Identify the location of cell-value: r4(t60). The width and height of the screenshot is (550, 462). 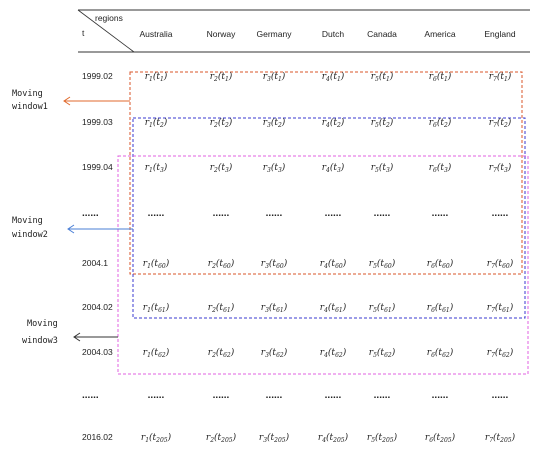
(333, 264).